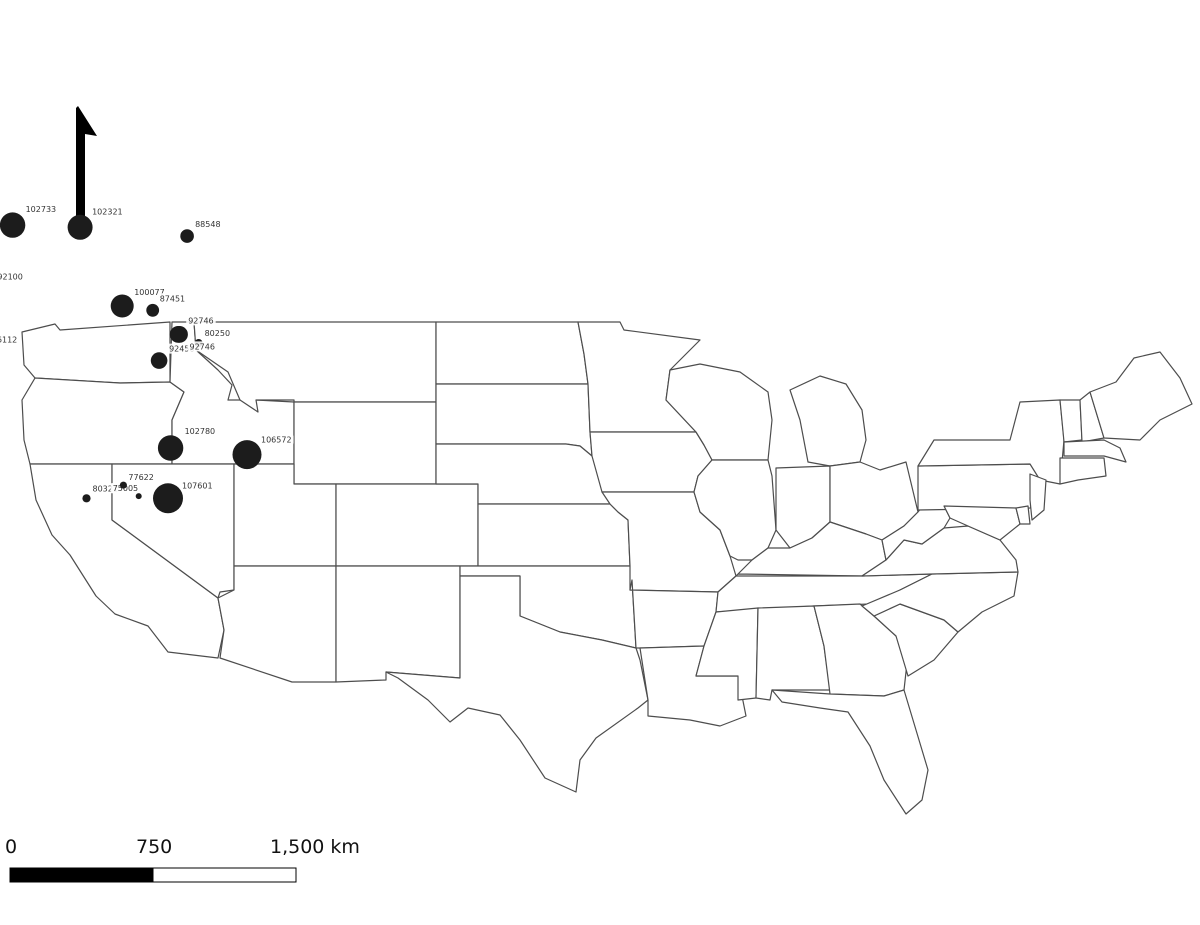  I want to click on state-iowa, so click(651, 462).